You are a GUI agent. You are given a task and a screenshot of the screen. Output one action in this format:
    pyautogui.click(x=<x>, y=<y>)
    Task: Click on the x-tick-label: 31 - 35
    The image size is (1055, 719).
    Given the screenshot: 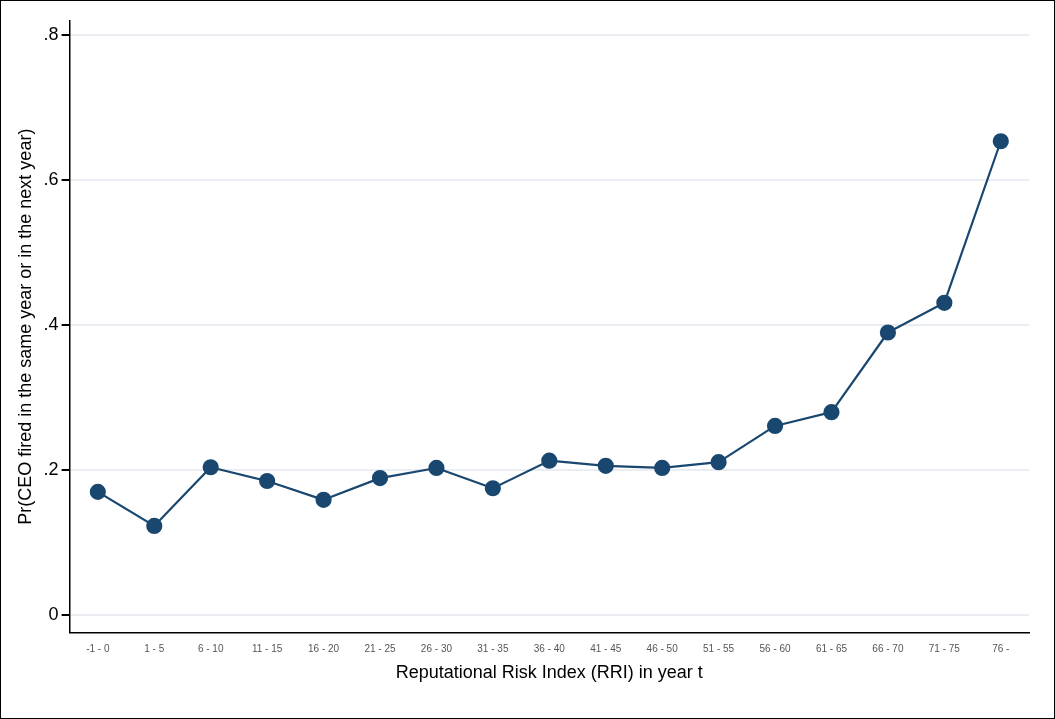 What is the action you would take?
    pyautogui.click(x=493, y=649)
    